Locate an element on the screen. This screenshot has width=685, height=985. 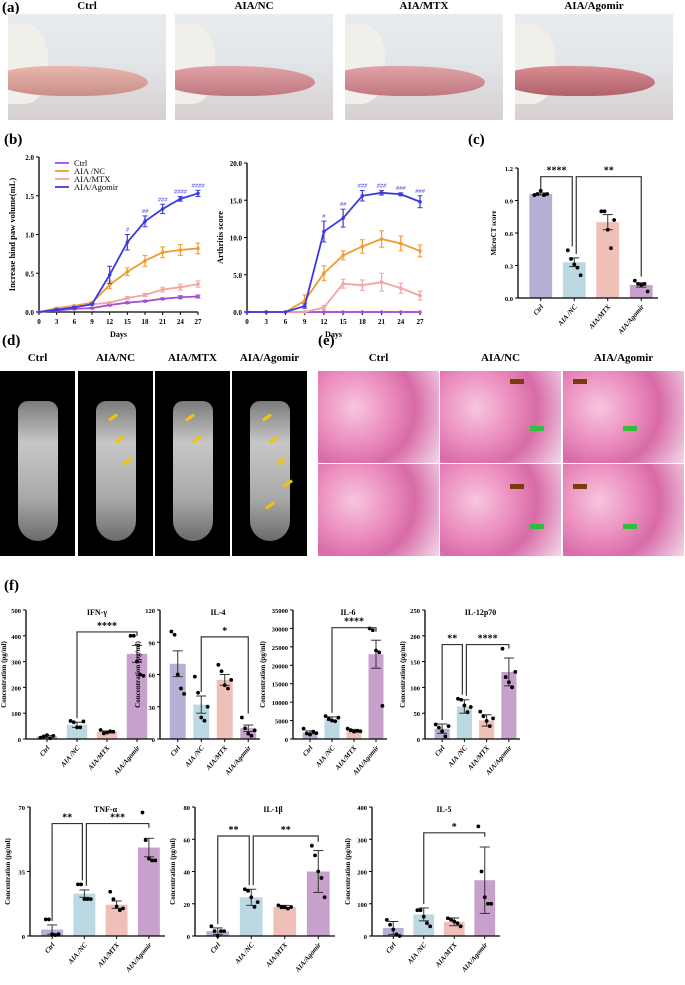
y-tick-label: 25000 is located at coordinates (280, 648).